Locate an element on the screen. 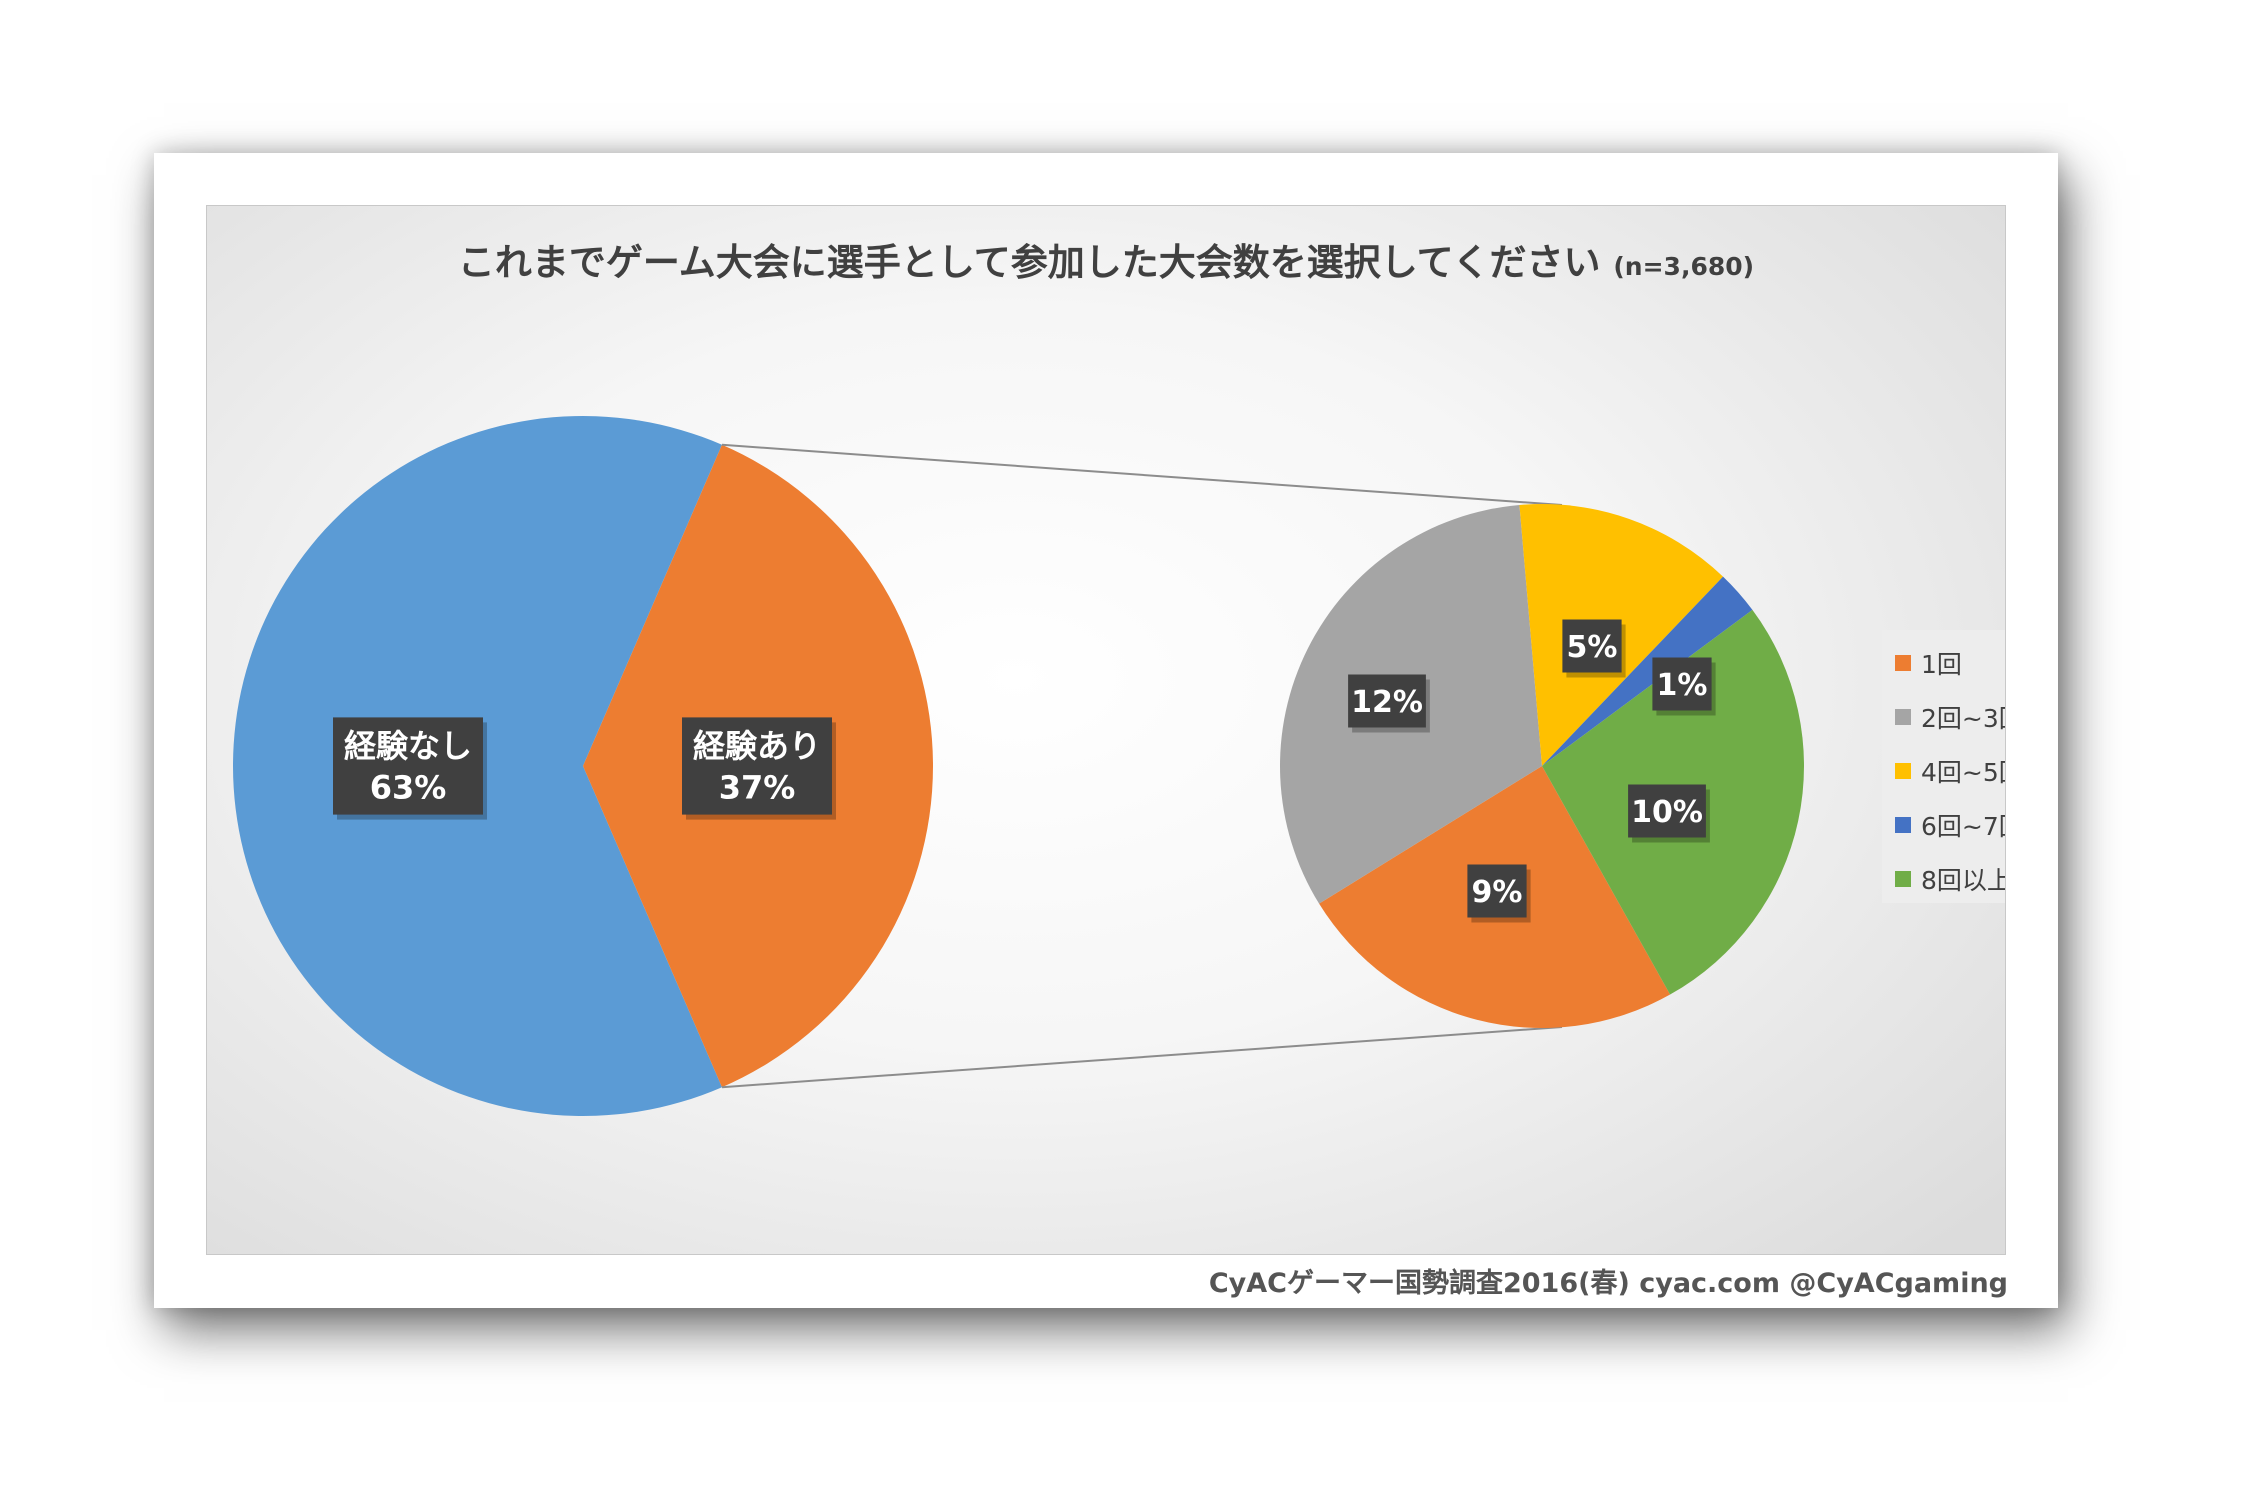 The width and height of the screenshot is (2252, 1502). legend-item: 6回~7回 is located at coordinates (1950, 825).